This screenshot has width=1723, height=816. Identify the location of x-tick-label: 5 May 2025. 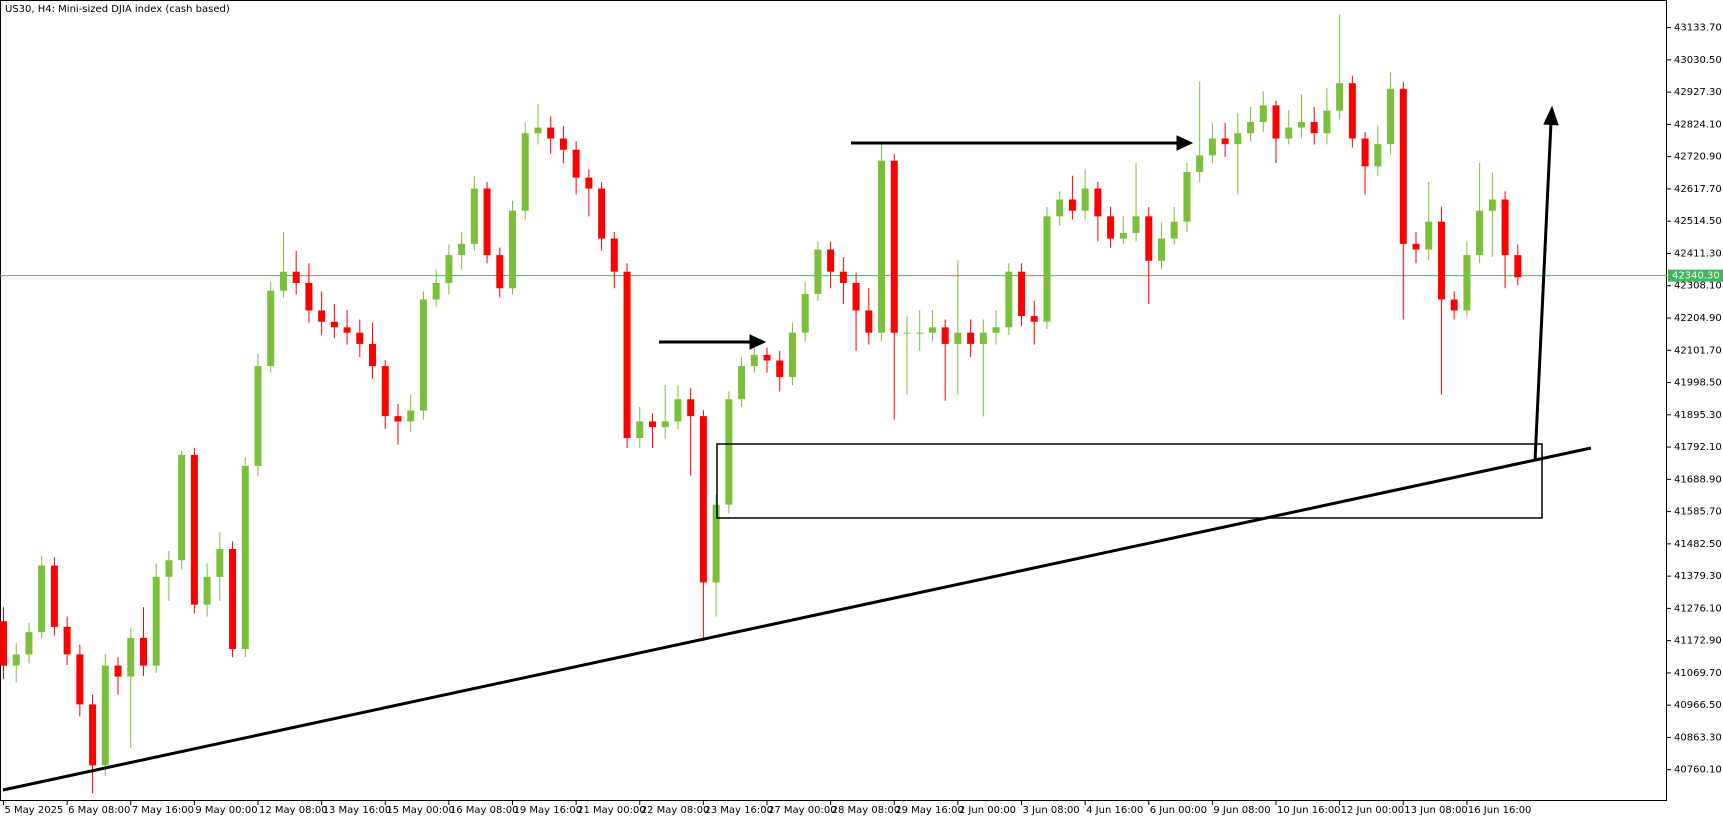
(34, 810).